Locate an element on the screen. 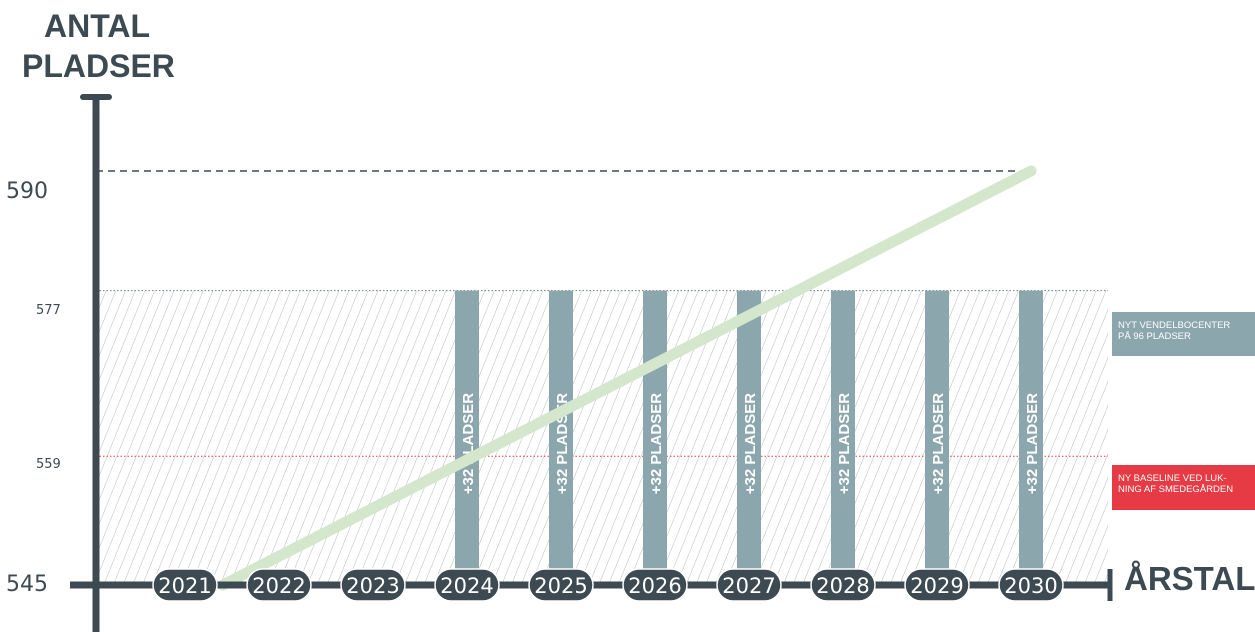  year-pill-2023 is located at coordinates (373, 585).